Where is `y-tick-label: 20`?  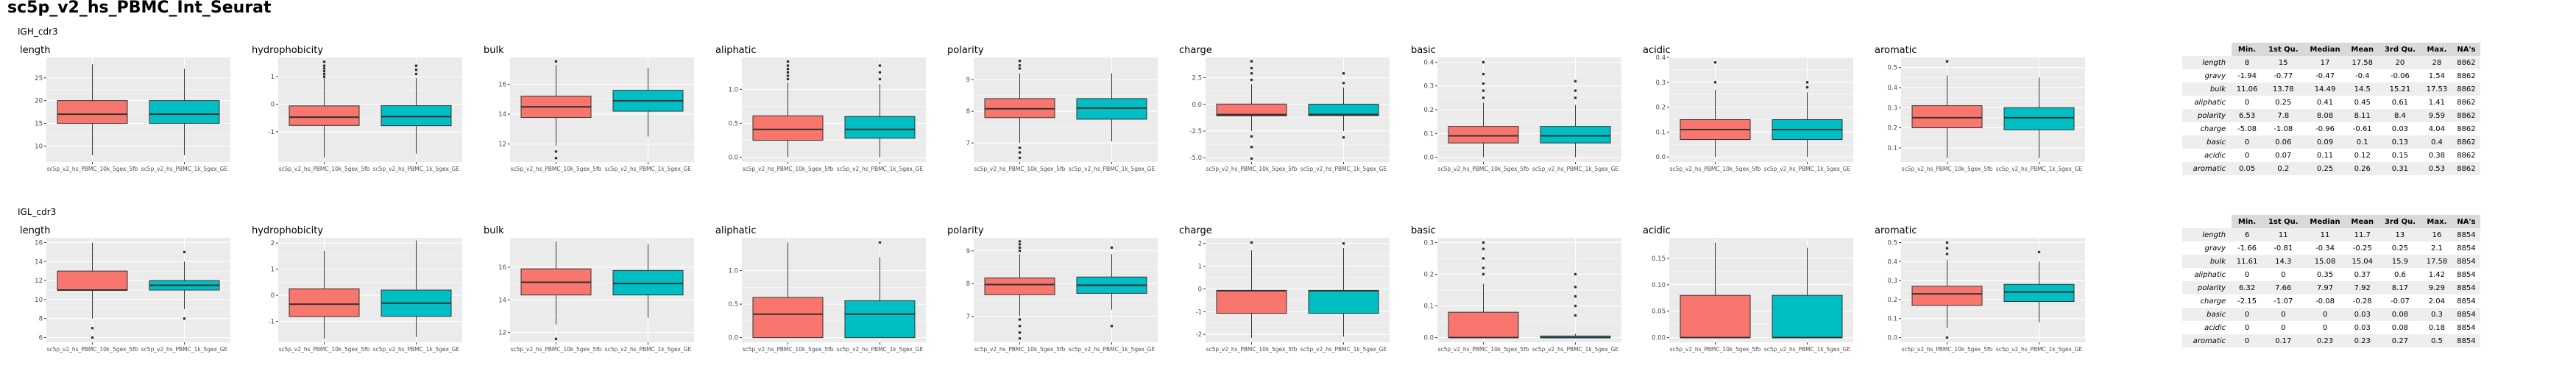 y-tick-label: 20 is located at coordinates (39, 102).